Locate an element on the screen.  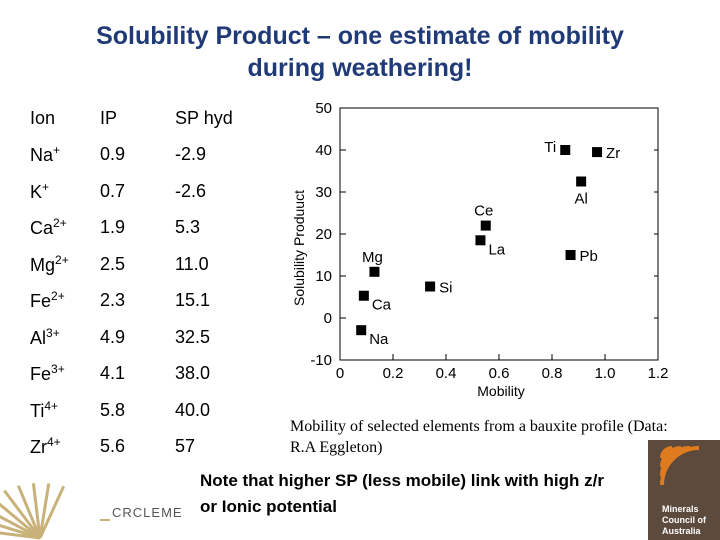
ion-cell: Zr4+ is located at coordinates (65, 447).